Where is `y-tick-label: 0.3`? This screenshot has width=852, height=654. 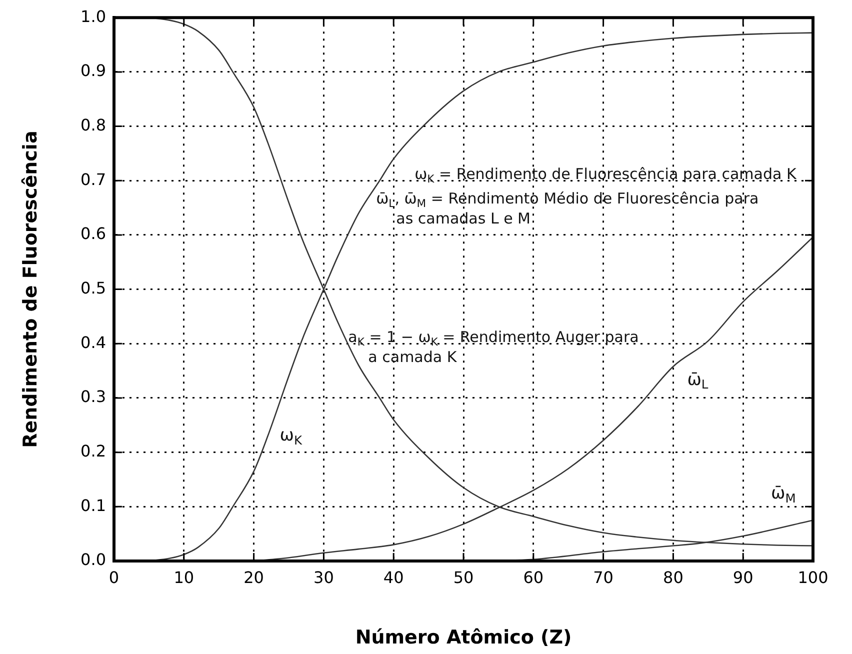
y-tick-label: 0.3 is located at coordinates (93, 396).